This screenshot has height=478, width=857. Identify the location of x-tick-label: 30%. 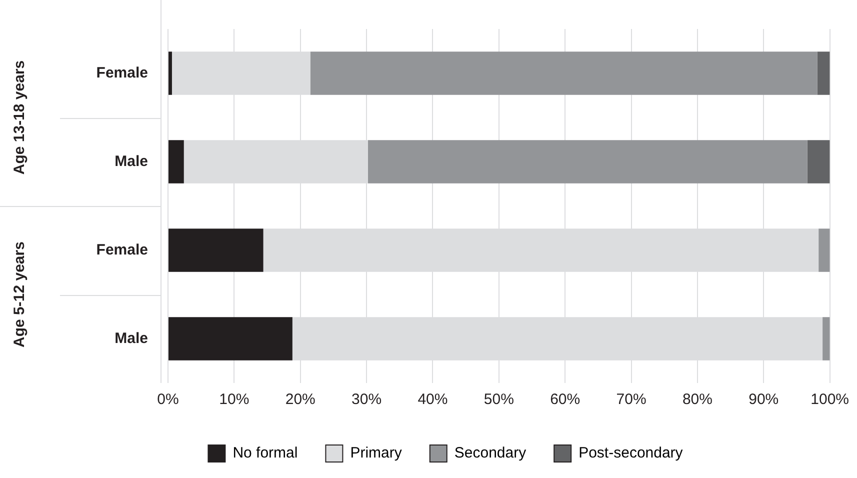
(367, 399).